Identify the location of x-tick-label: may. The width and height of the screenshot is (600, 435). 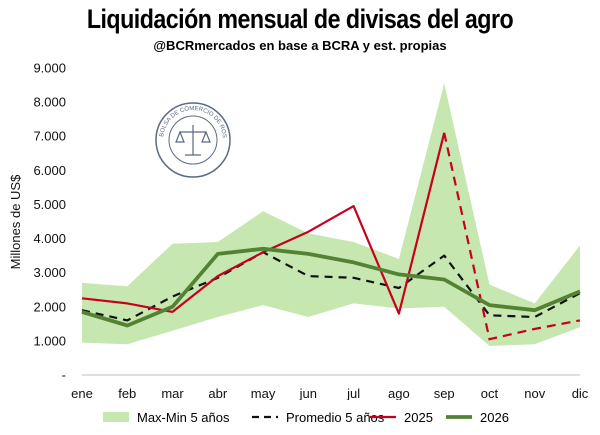
(263, 393).